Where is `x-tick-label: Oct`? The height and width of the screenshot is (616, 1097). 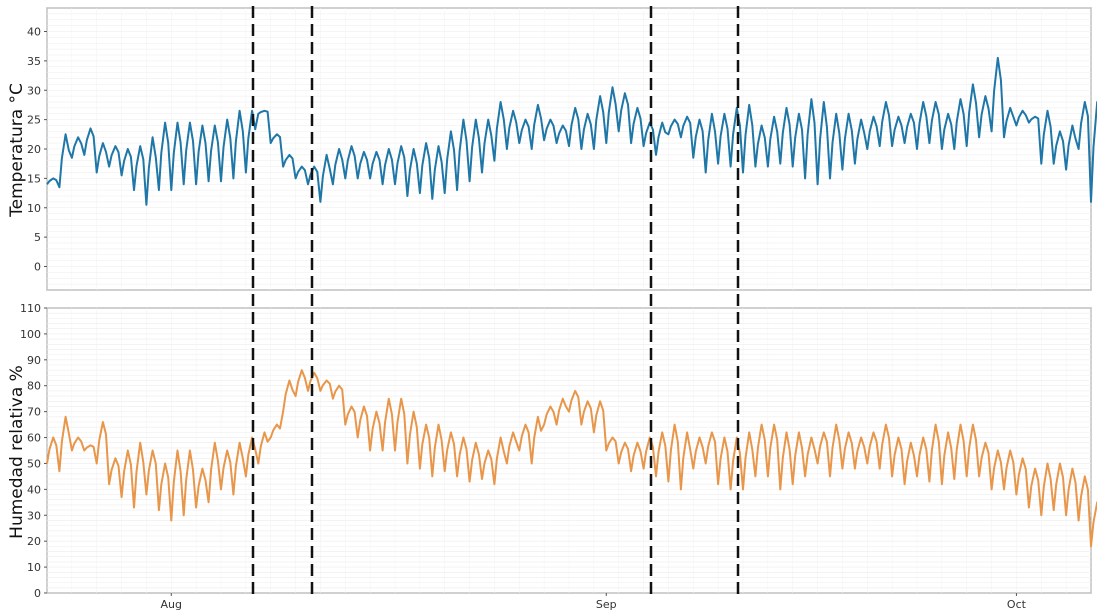
x-tick-label: Oct is located at coordinates (1017, 604).